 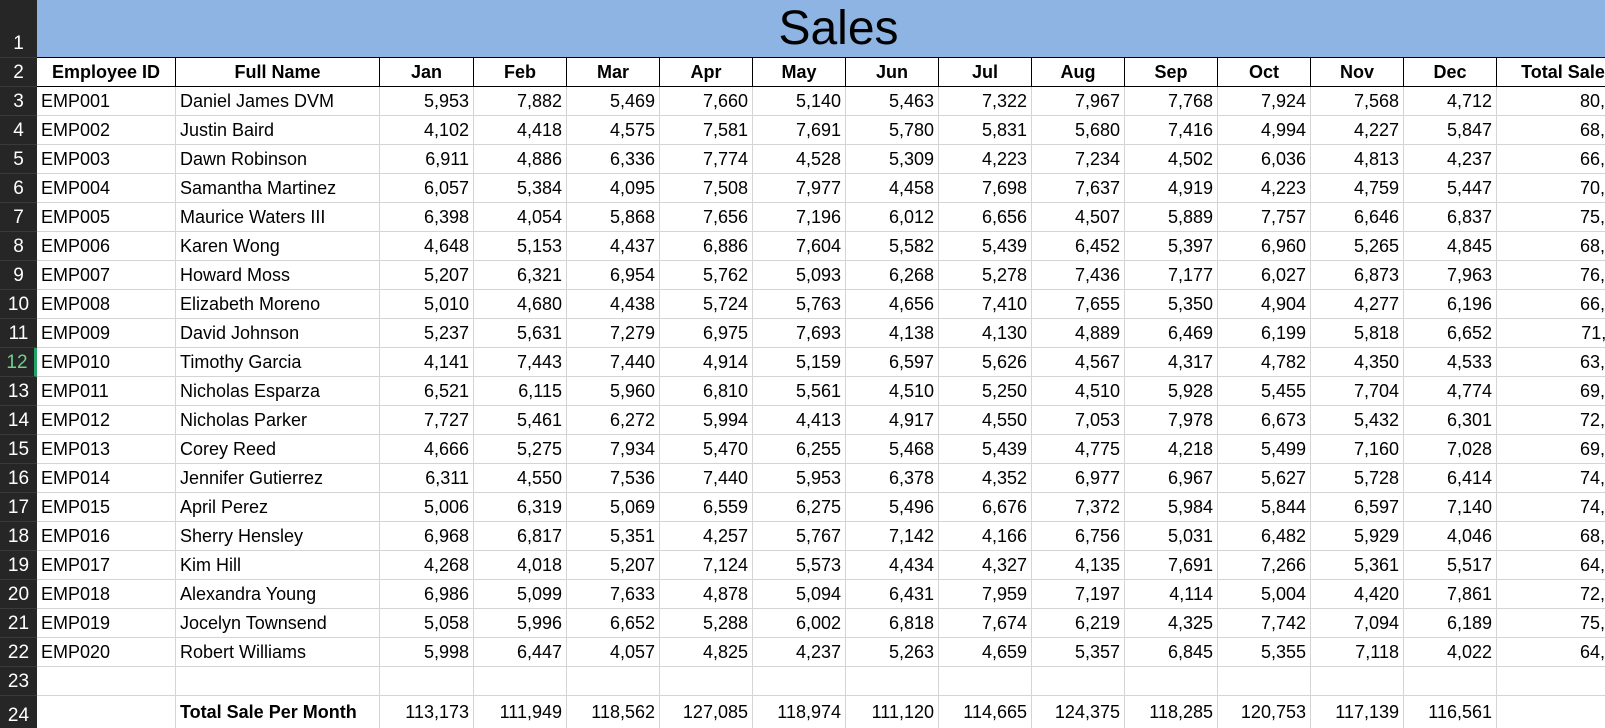 What do you see at coordinates (613, 420) in the screenshot?
I see `table-cell: 6,272` at bounding box center [613, 420].